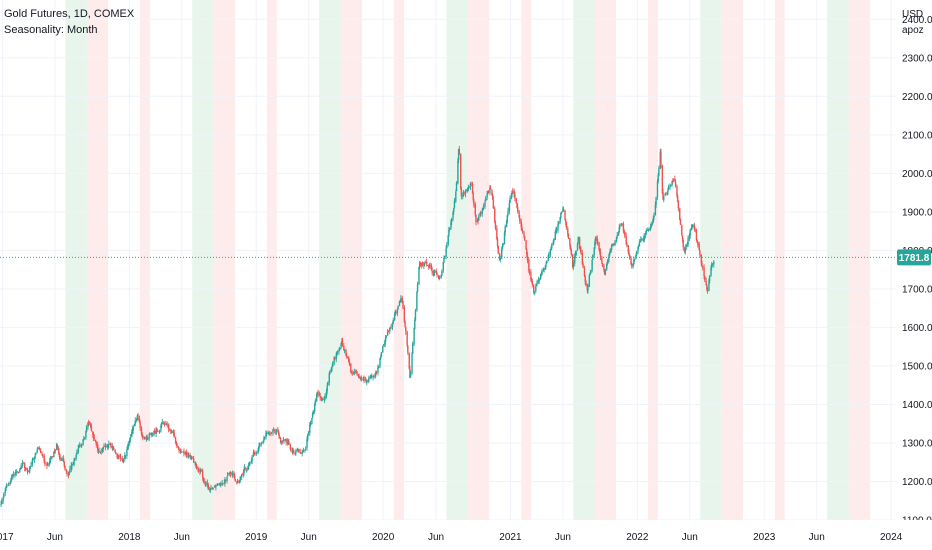 The image size is (932, 550). I want to click on symbol-title: Gold Futures, 1D, COMEX, so click(69, 14).